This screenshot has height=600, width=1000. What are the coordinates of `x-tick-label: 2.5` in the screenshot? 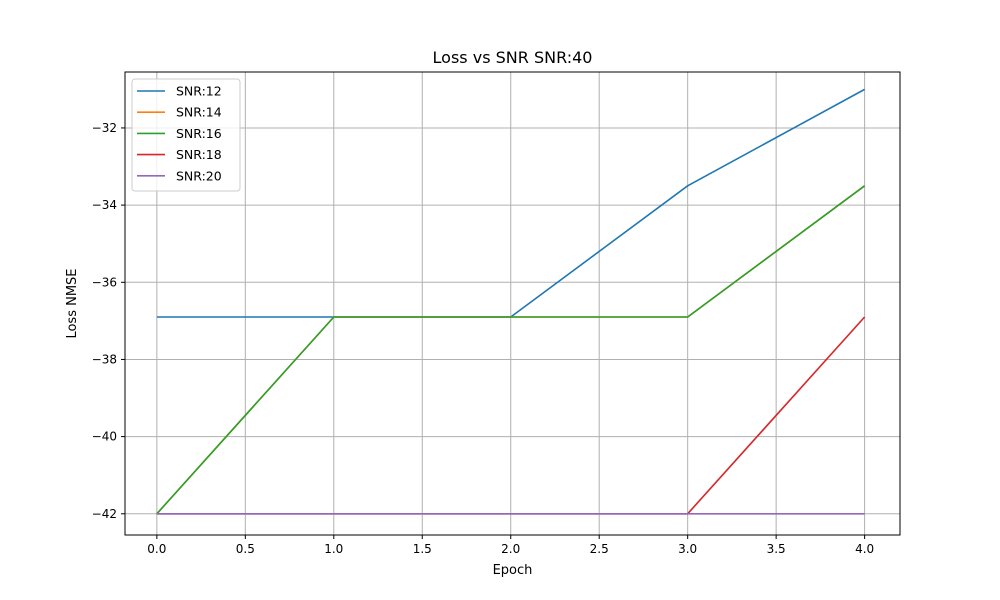 It's located at (599, 549).